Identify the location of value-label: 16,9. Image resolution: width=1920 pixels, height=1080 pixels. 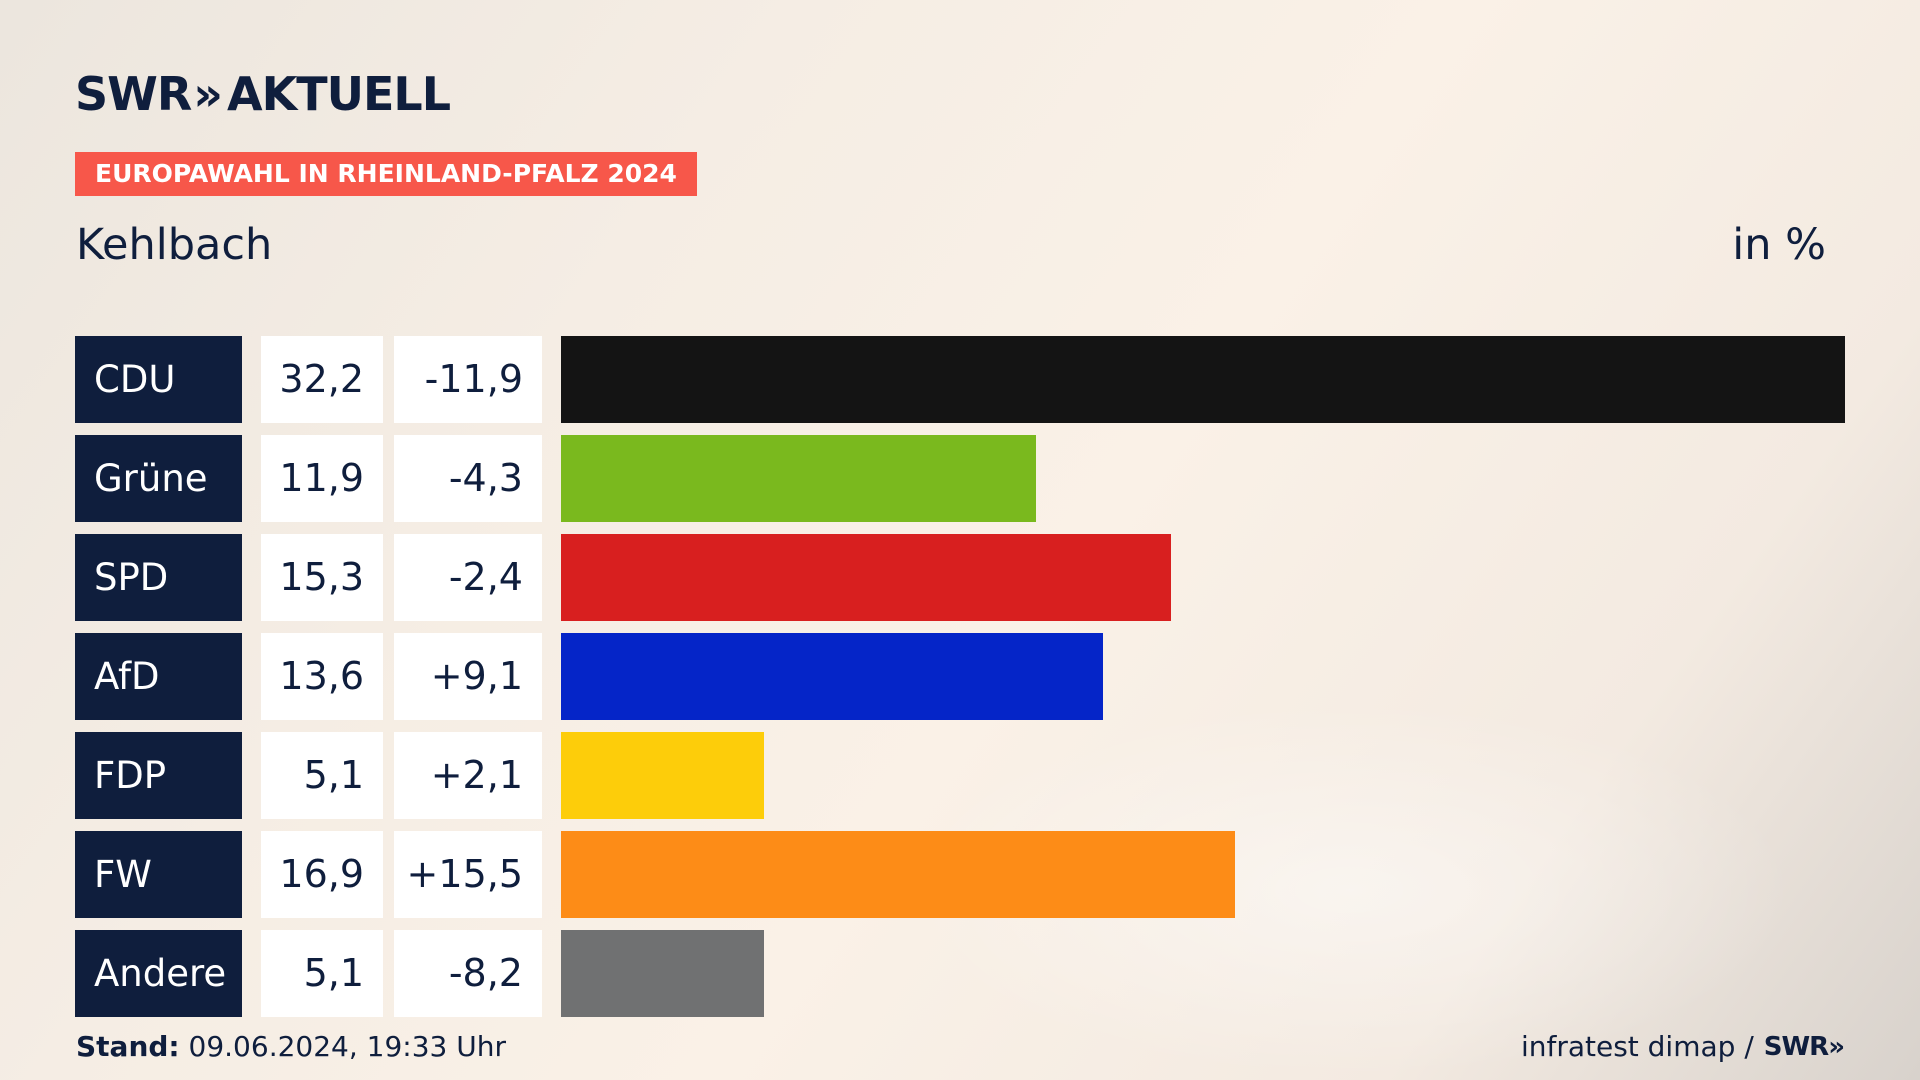
(322, 874).